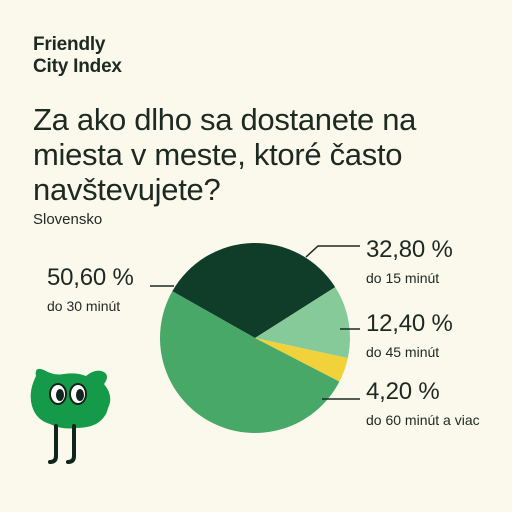 The width and height of the screenshot is (512, 512). I want to click on slice-label-15min: 32,80 % do 15 minút, so click(409, 262).